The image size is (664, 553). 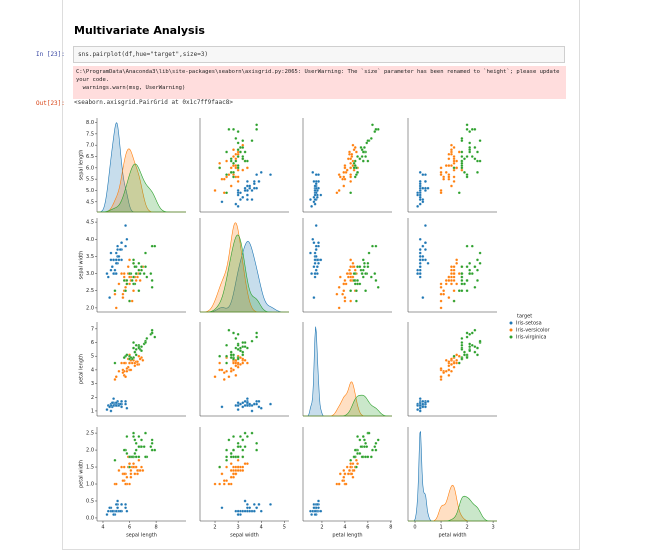 What do you see at coordinates (92, 357) in the screenshot?
I see `y-tick-label: 5` at bounding box center [92, 357].